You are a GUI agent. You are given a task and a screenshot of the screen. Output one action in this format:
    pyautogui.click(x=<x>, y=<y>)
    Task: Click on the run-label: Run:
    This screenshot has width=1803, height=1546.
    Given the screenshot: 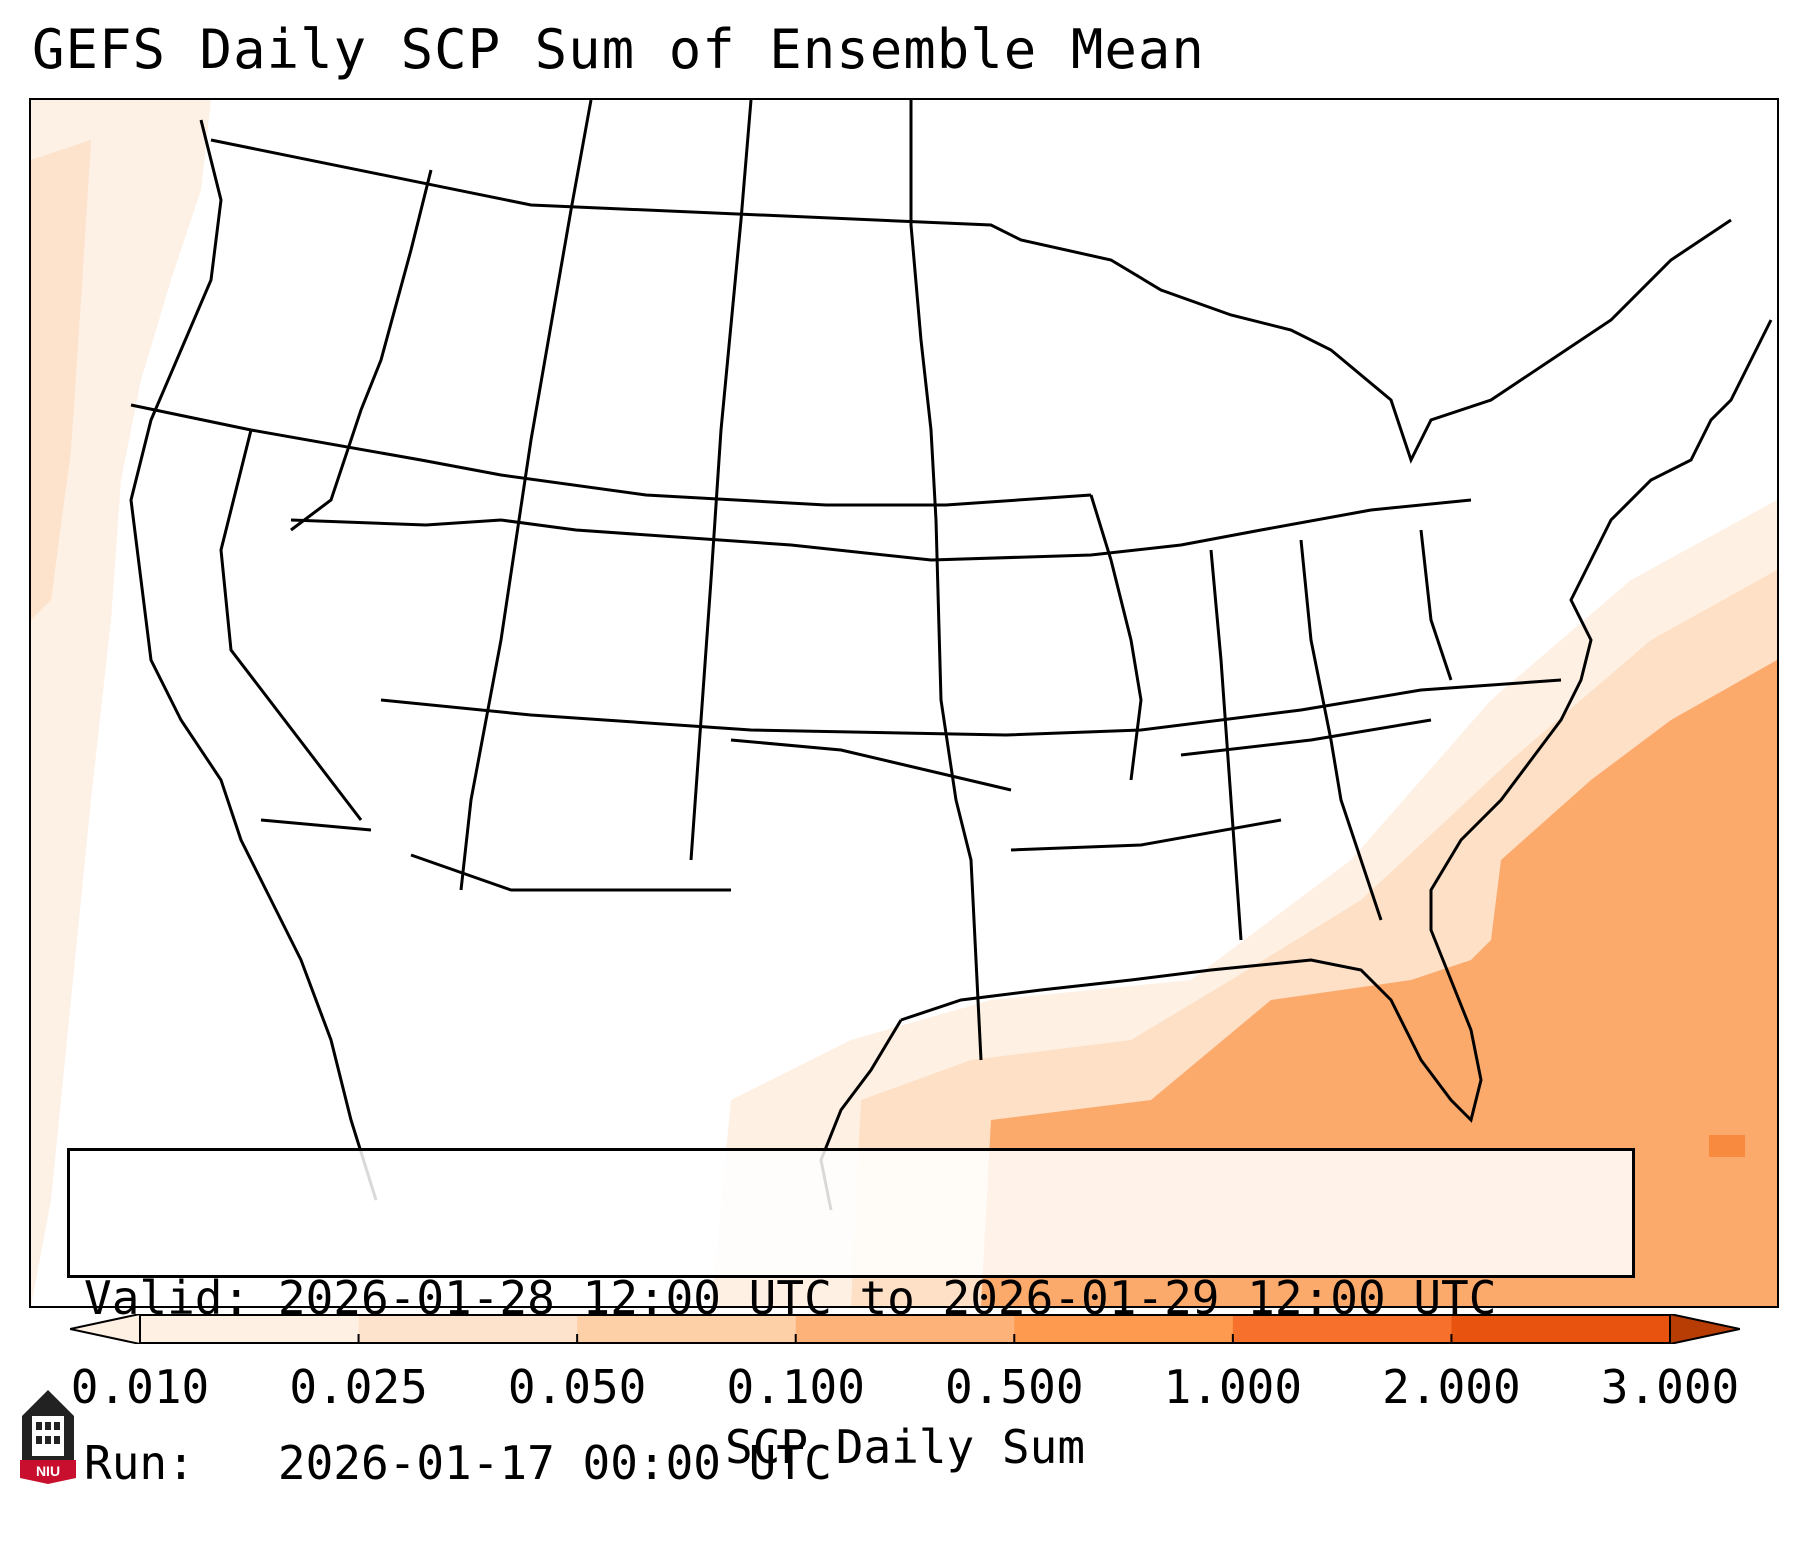 What is the action you would take?
    pyautogui.click(x=139, y=1463)
    